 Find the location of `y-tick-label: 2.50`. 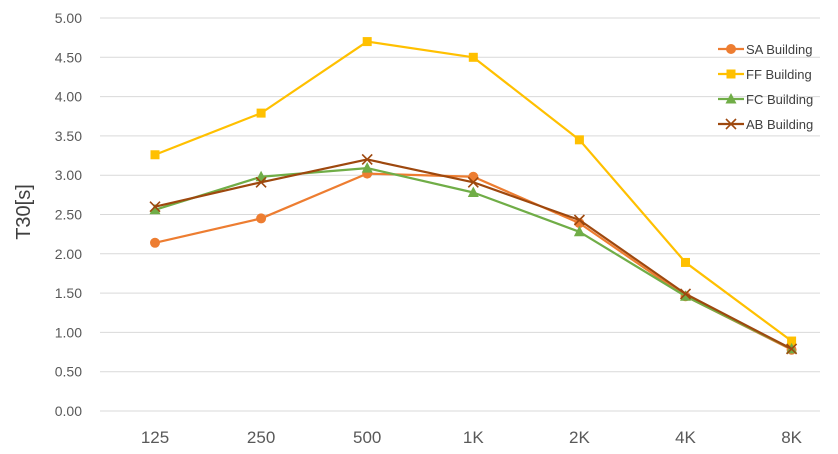

y-tick-label: 2.50 is located at coordinates (68, 215).